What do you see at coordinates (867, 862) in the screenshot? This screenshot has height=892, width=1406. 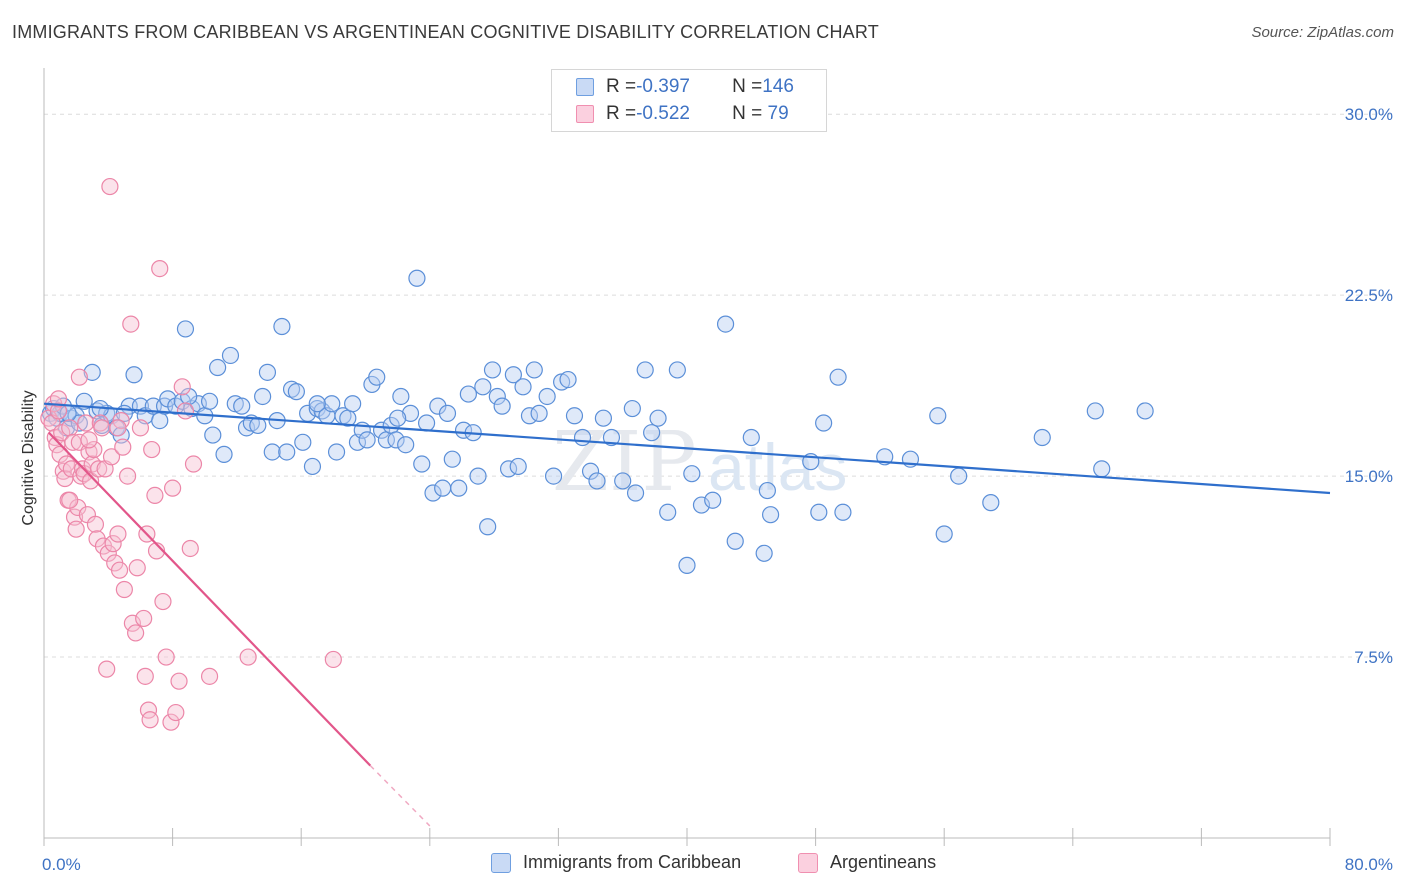 I see `legend-item-argentineans: Argentineans` at bounding box center [867, 862].